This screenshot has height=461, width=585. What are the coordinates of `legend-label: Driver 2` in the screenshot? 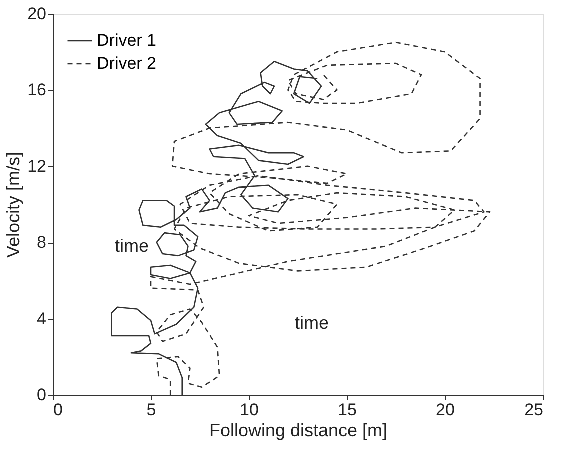 It's located at (127, 63).